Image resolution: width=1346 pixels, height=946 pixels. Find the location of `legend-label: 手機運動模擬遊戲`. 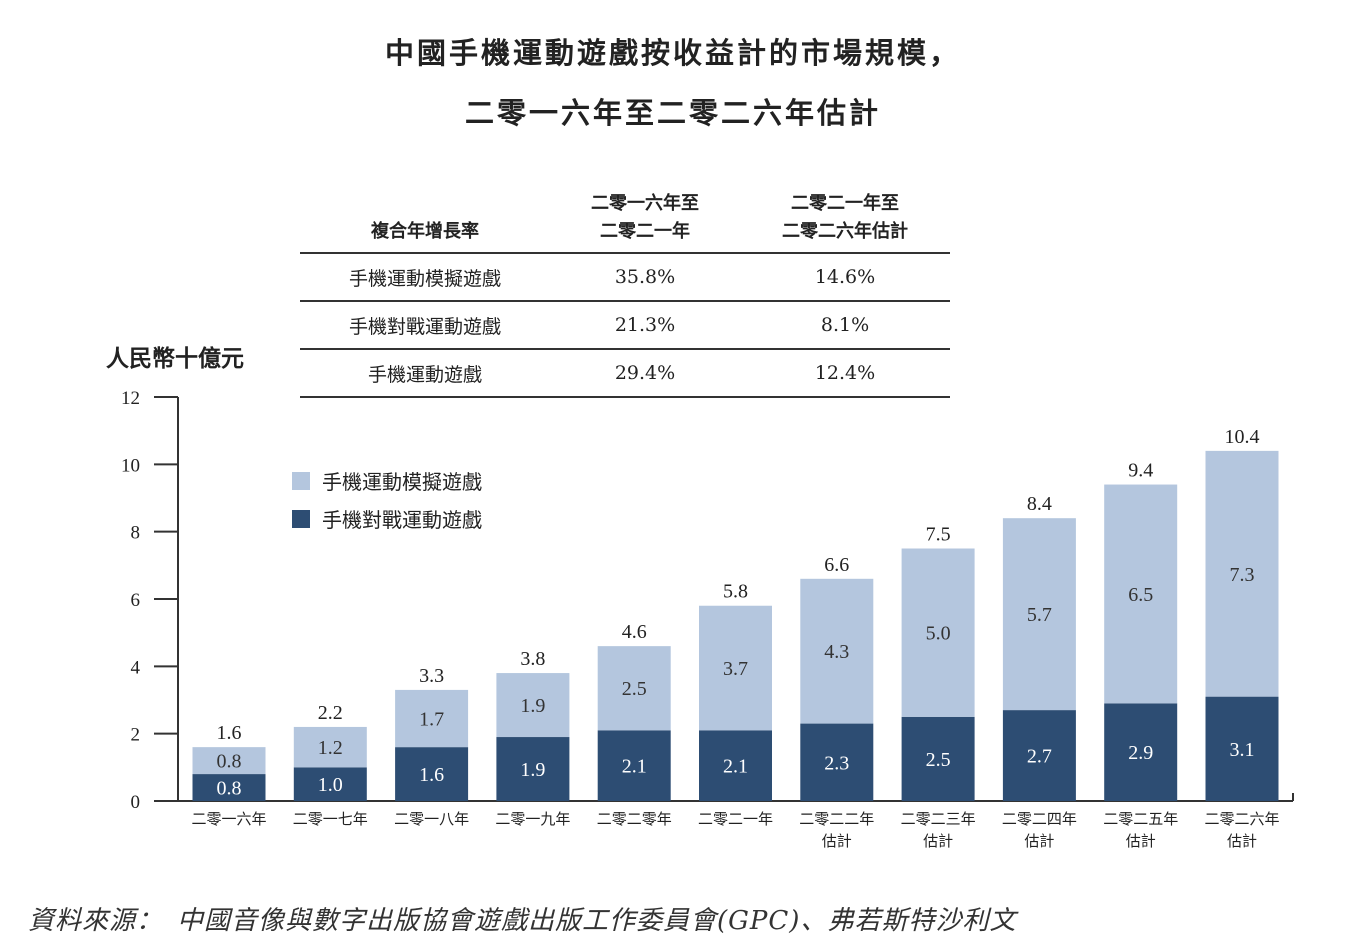

legend-label: 手機運動模擬遊戲 is located at coordinates (402, 482).